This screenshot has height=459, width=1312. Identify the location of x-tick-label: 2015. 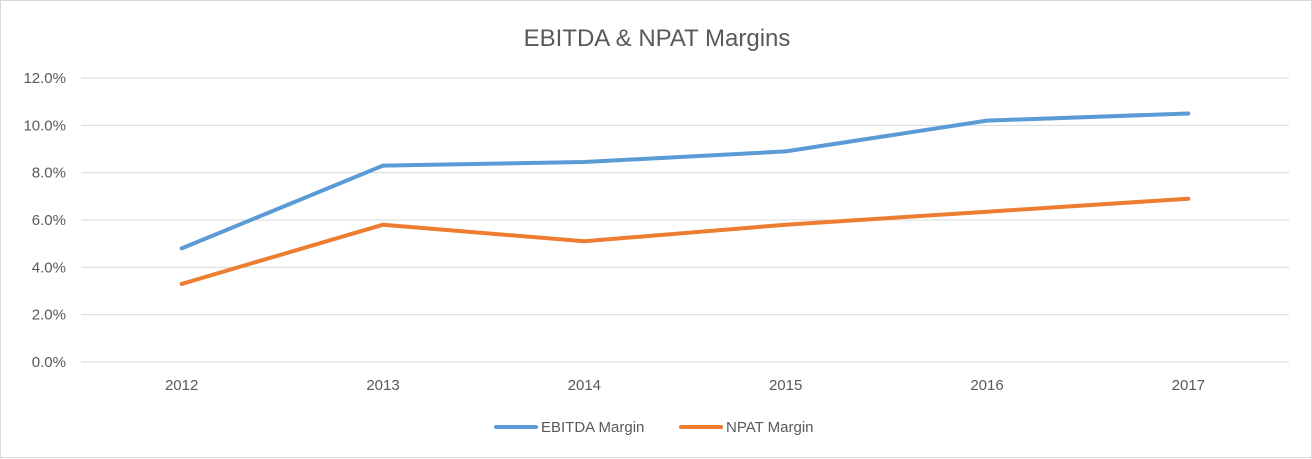
(785, 385).